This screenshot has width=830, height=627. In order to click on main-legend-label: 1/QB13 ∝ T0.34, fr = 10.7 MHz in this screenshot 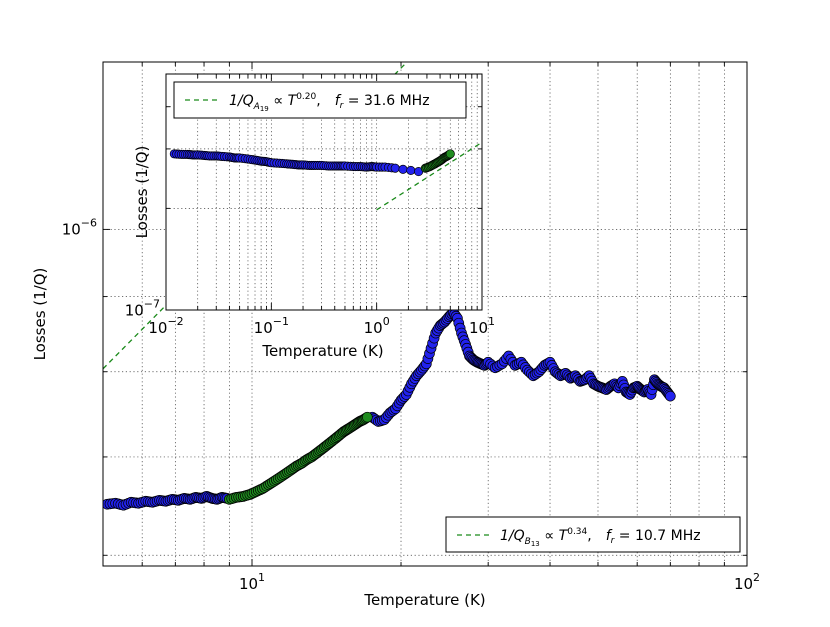, I will do `click(600, 537)`.